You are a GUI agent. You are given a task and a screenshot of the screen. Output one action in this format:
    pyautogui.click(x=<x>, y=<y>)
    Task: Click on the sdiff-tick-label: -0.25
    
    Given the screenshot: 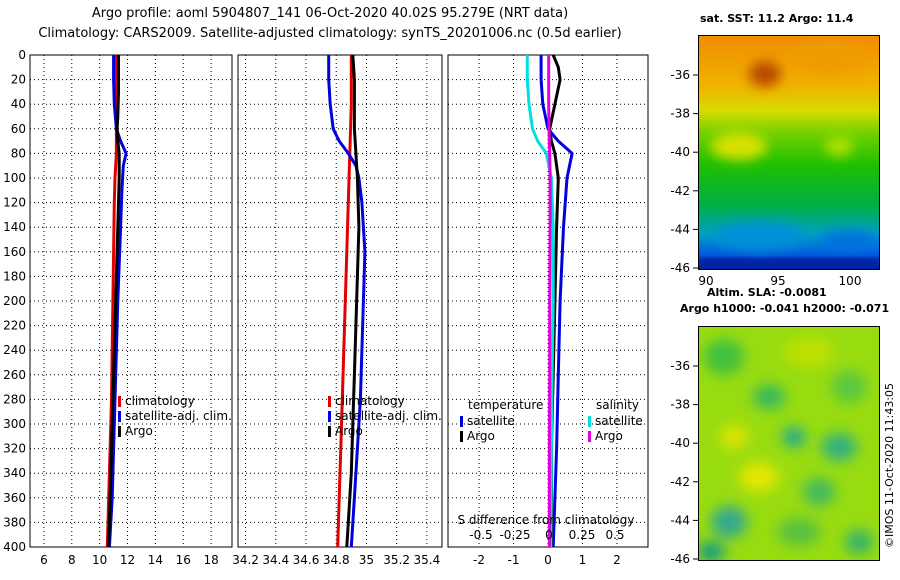 What is the action you would take?
    pyautogui.click(x=514, y=535)
    